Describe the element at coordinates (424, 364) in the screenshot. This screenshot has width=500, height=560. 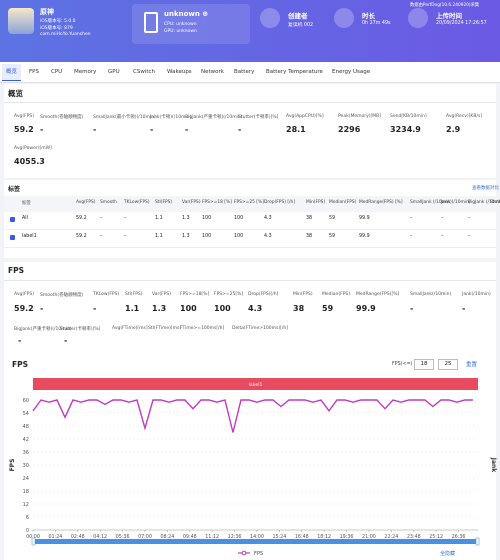
I see `threshold-input: 18` at that location.